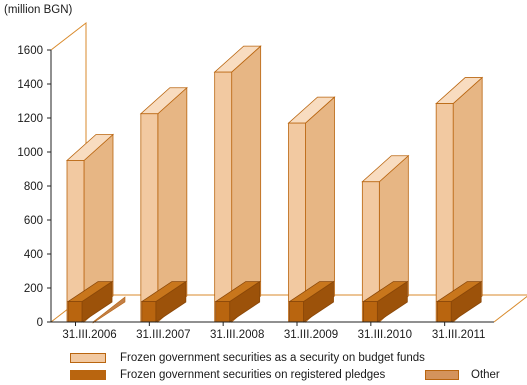 The height and width of the screenshot is (385, 527). I want to click on x-tick-label: 31.III.2006, so click(89, 335).